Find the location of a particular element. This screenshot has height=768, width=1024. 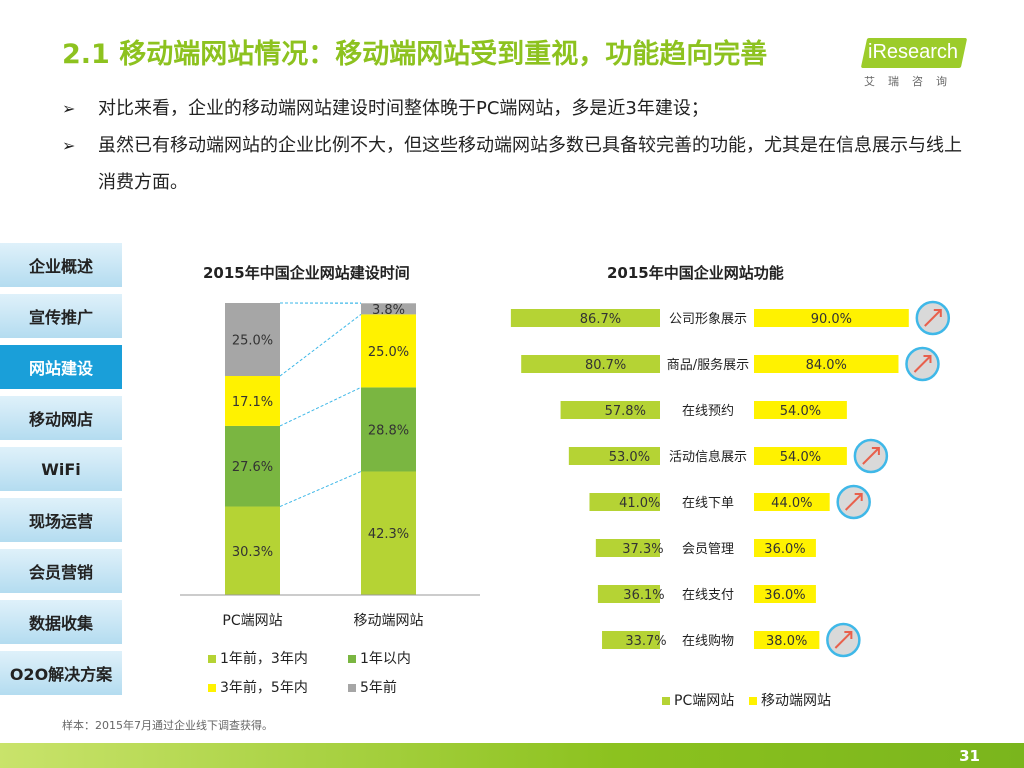

pc-value-label: 36.1% is located at coordinates (643, 595).